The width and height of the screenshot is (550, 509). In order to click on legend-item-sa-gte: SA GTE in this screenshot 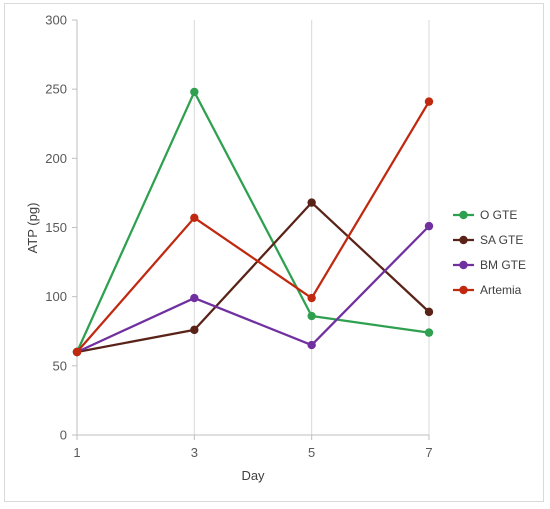, I will do `click(488, 240)`.